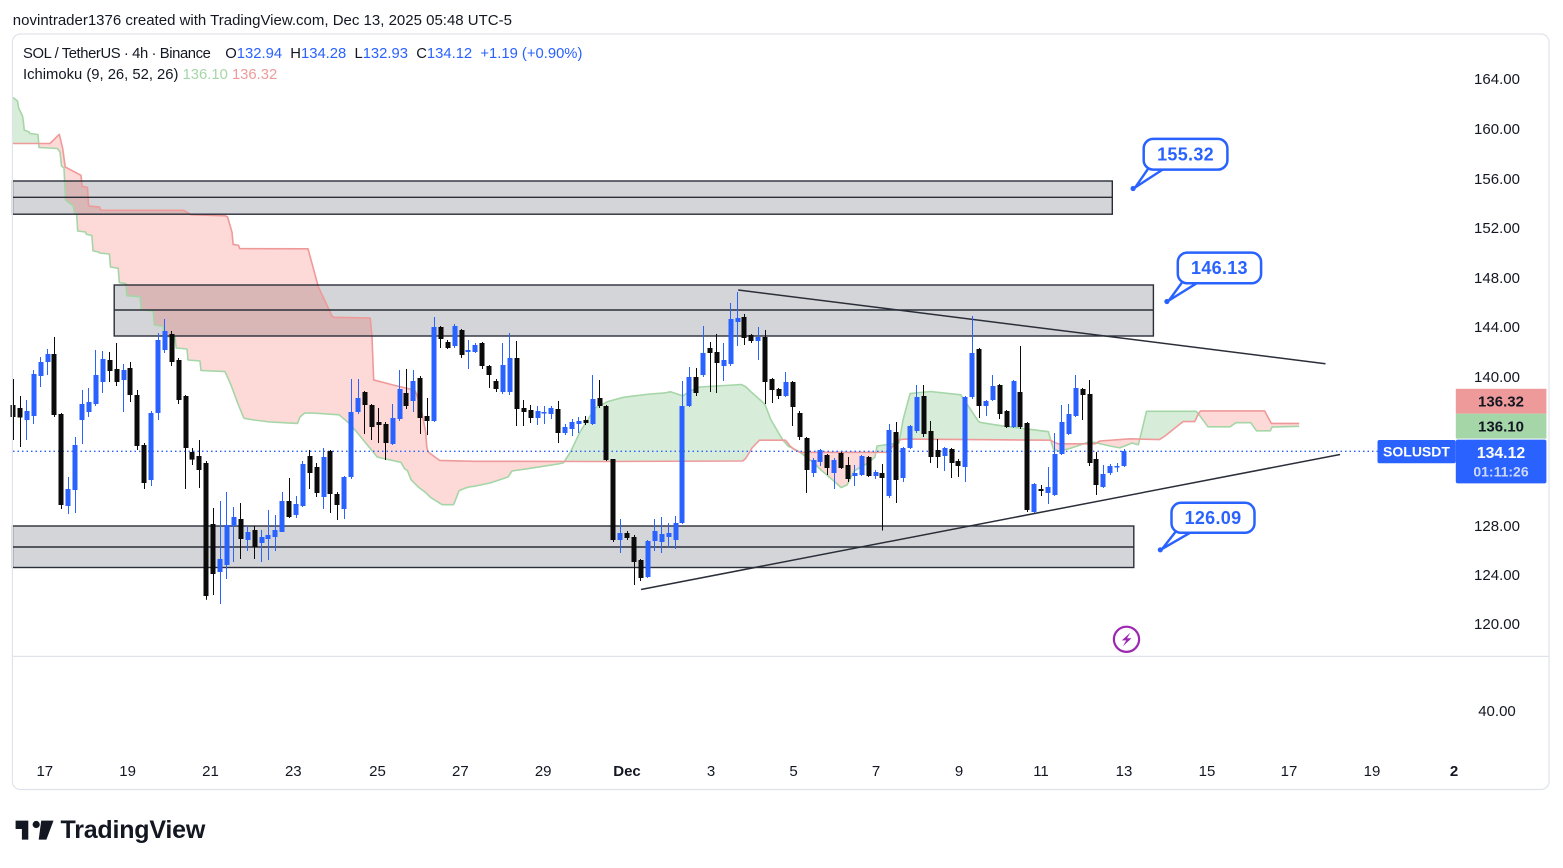 The width and height of the screenshot is (1563, 868). What do you see at coordinates (1185, 154) in the screenshot?
I see `svg-text: 155.32` at bounding box center [1185, 154].